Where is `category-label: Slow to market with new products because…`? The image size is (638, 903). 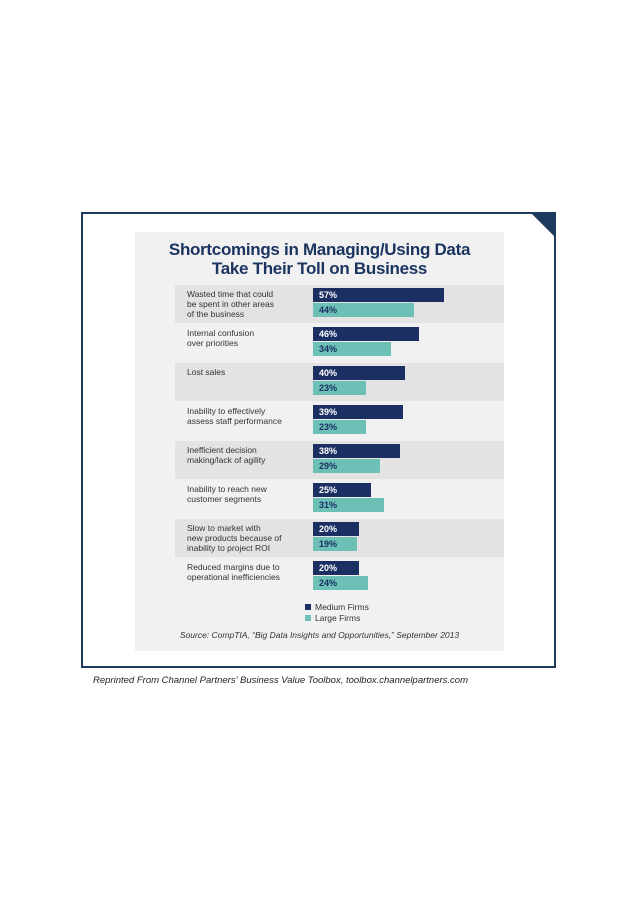 category-label: Slow to market with new products because… is located at coordinates (234, 538).